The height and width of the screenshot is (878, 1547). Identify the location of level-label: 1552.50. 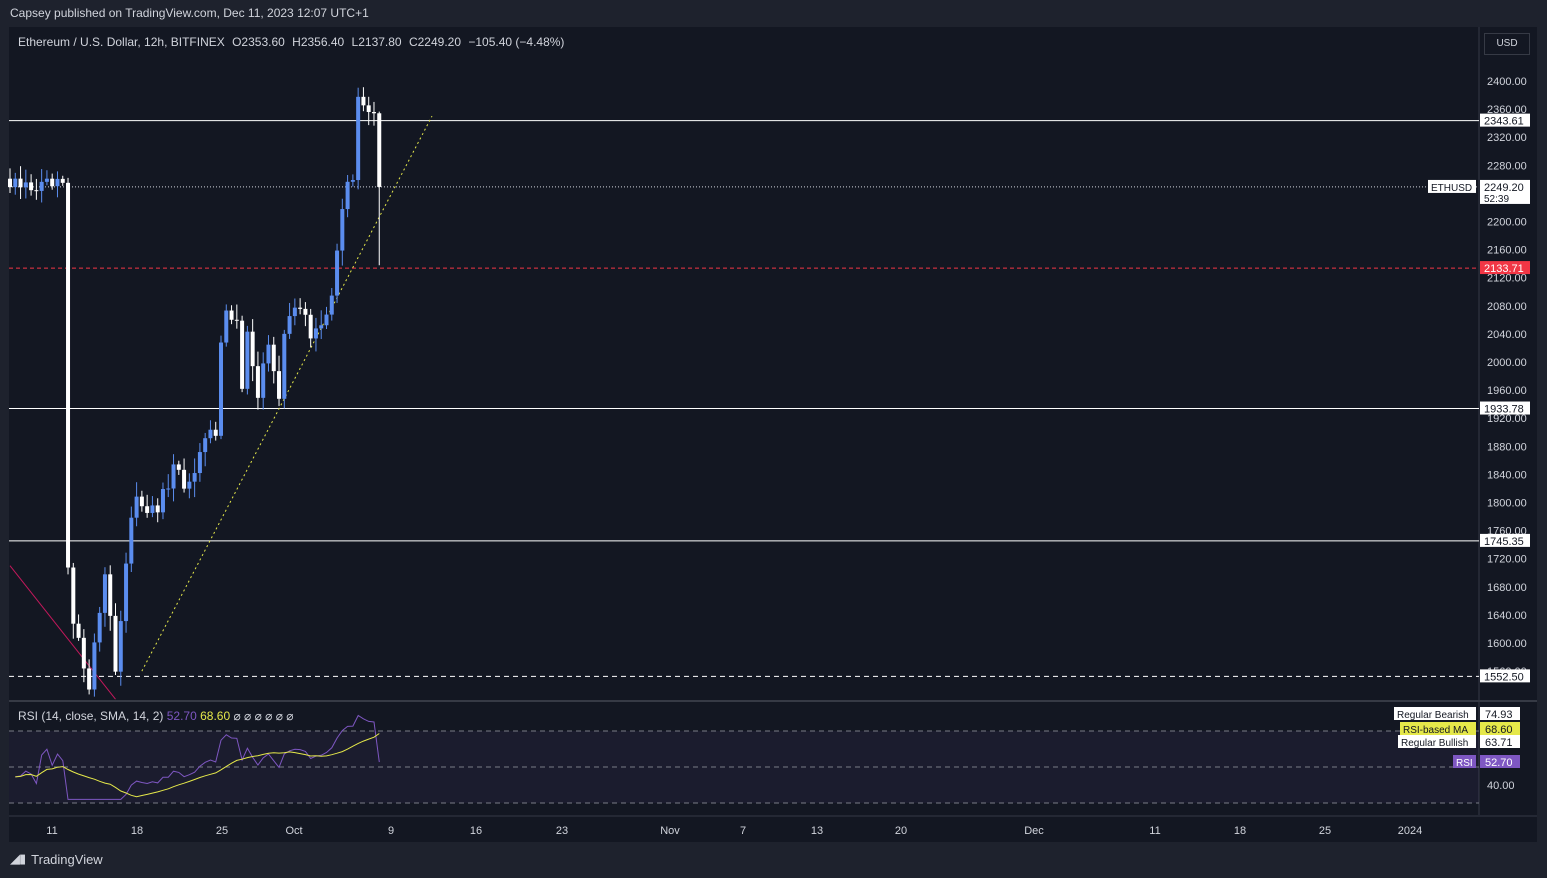
(1504, 677).